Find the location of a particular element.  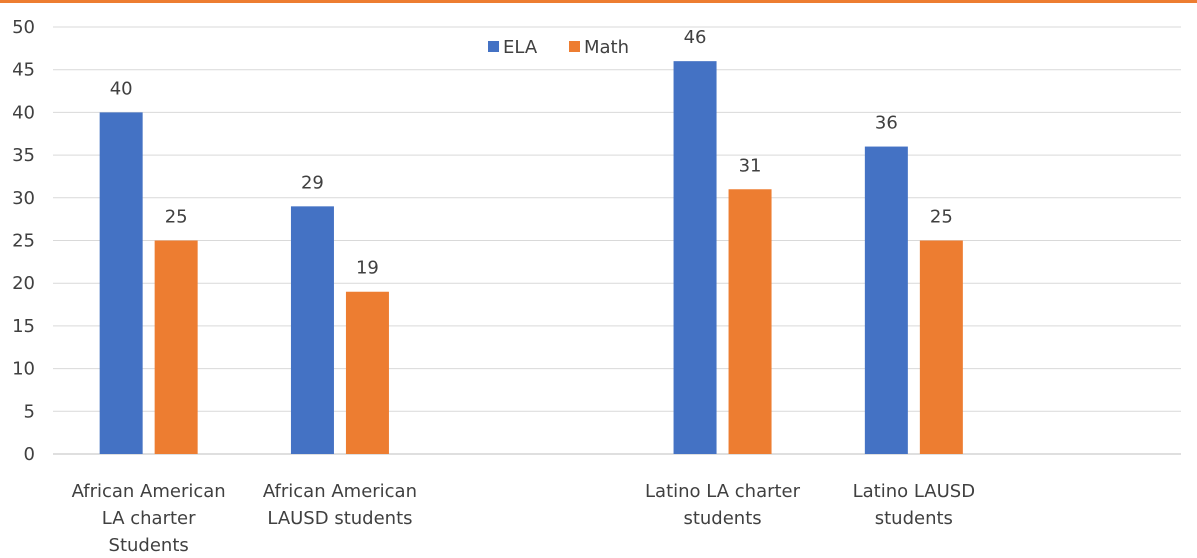

legend-swatch-math is located at coordinates (574, 46).